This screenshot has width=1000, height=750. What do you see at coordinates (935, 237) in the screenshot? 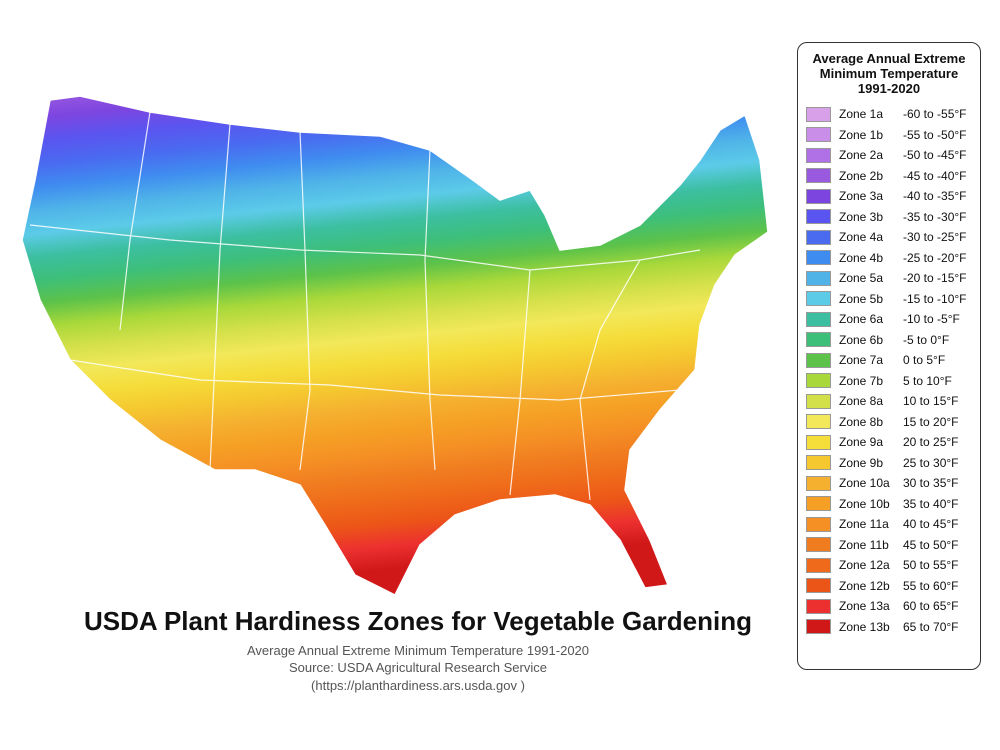
I see `zone-range: -30 to -25°F` at bounding box center [935, 237].